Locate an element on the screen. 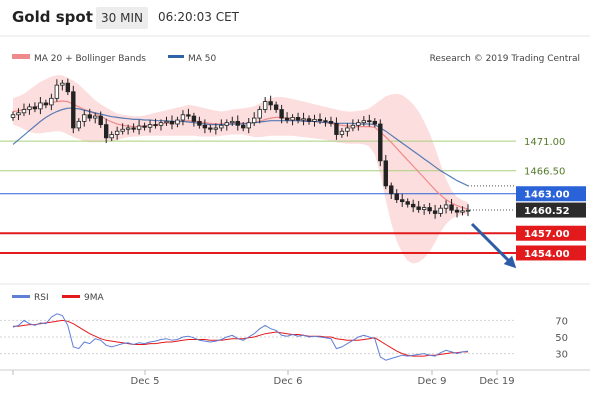 The width and height of the screenshot is (590, 400). pivot-label: 1463.00 is located at coordinates (547, 195).